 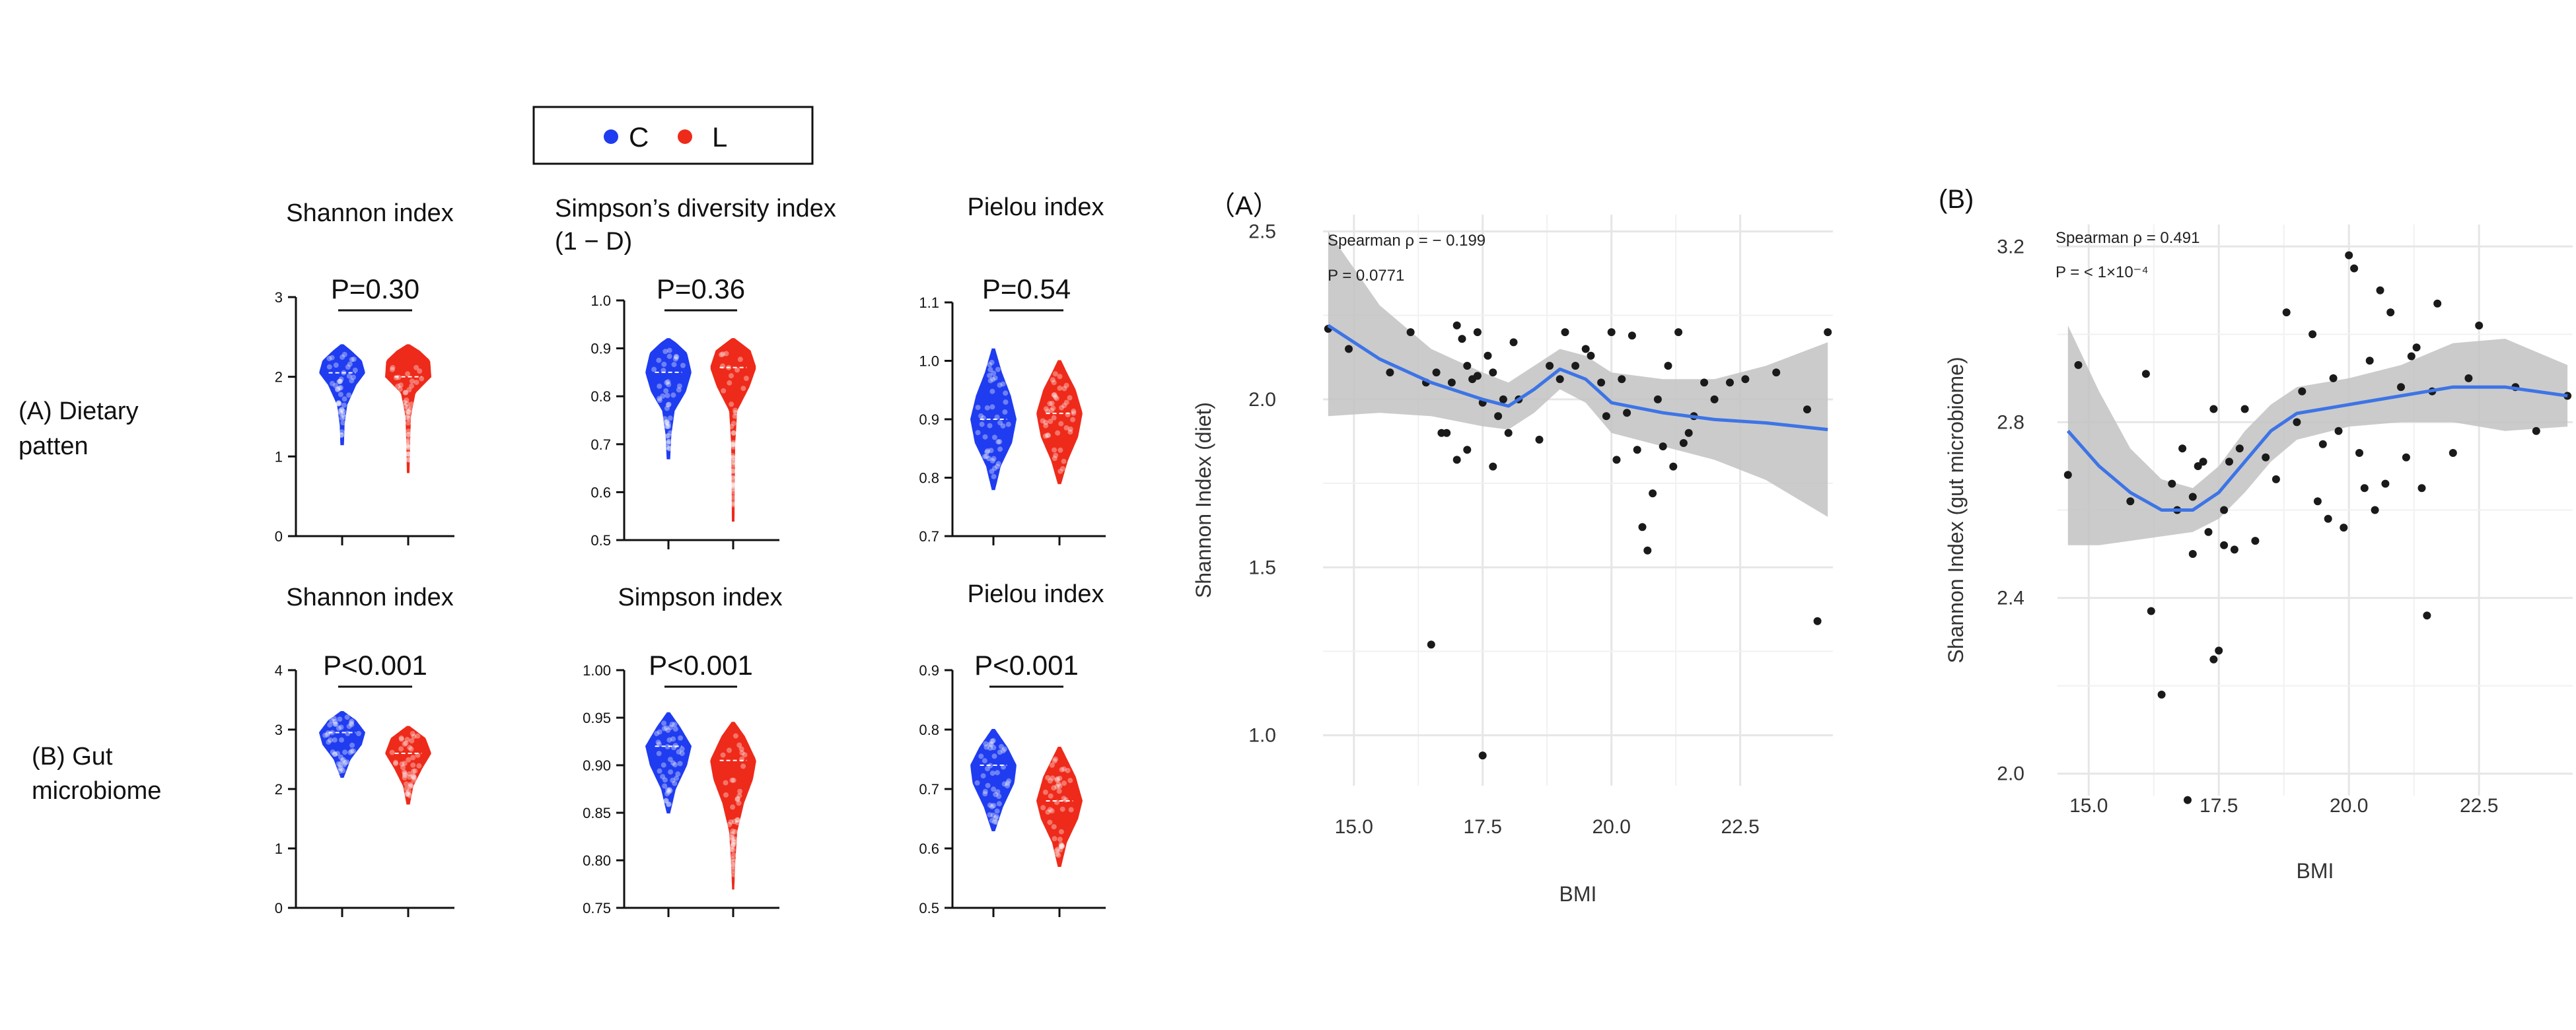 I want to click on legend-label-C: C, so click(x=639, y=137).